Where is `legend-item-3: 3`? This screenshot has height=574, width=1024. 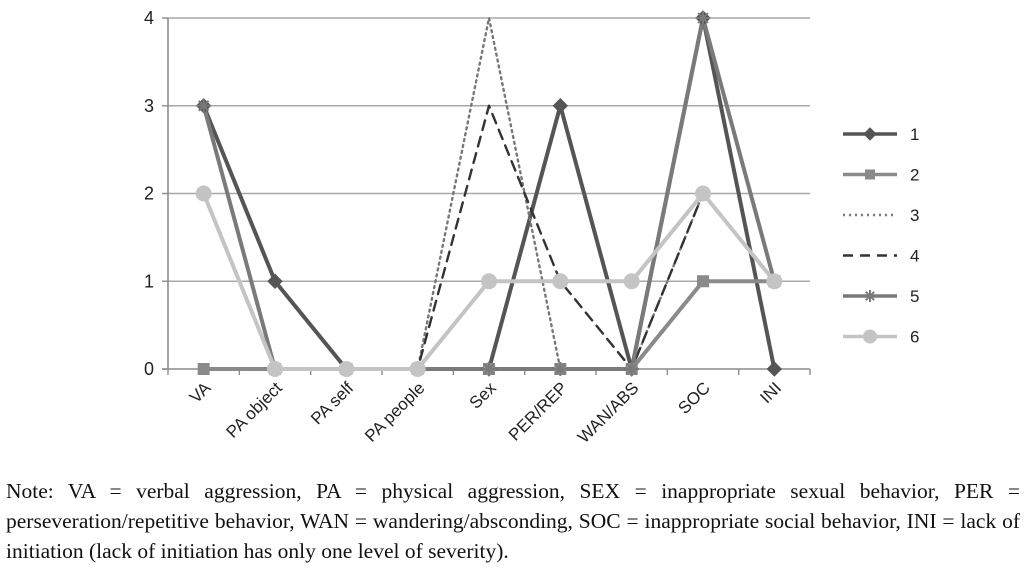 legend-item-3: 3 is located at coordinates (881, 215).